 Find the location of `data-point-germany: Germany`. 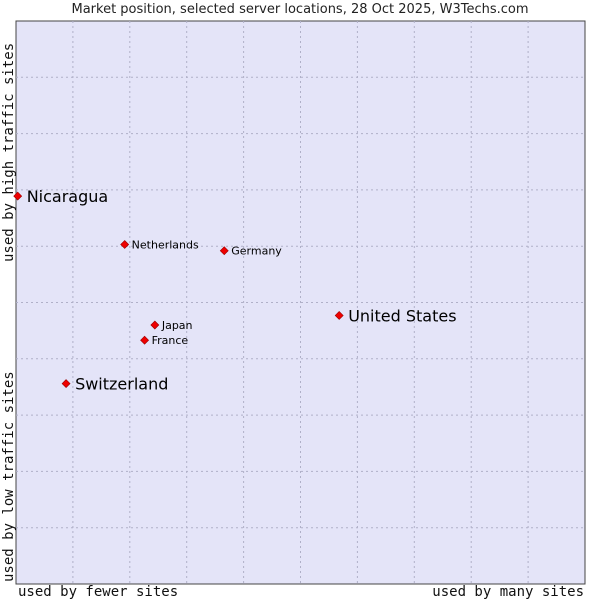

data-point-germany: Germany is located at coordinates (250, 251).